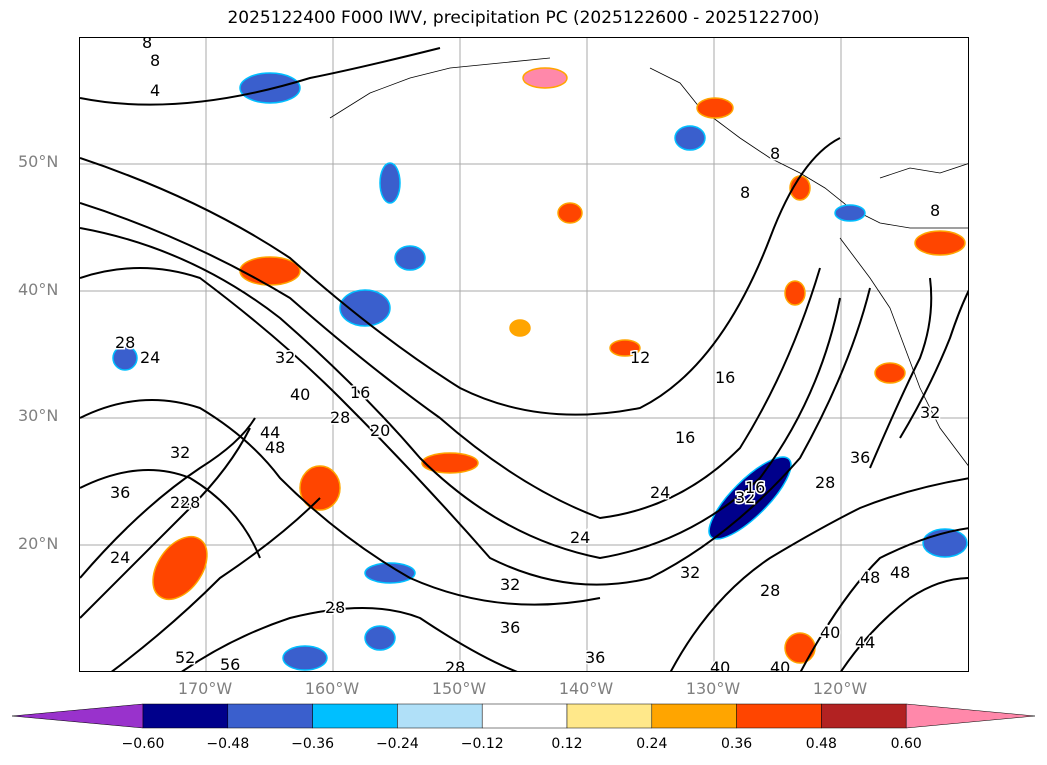  I want to click on colorbar-tick-label: 0.12, so click(567, 744).